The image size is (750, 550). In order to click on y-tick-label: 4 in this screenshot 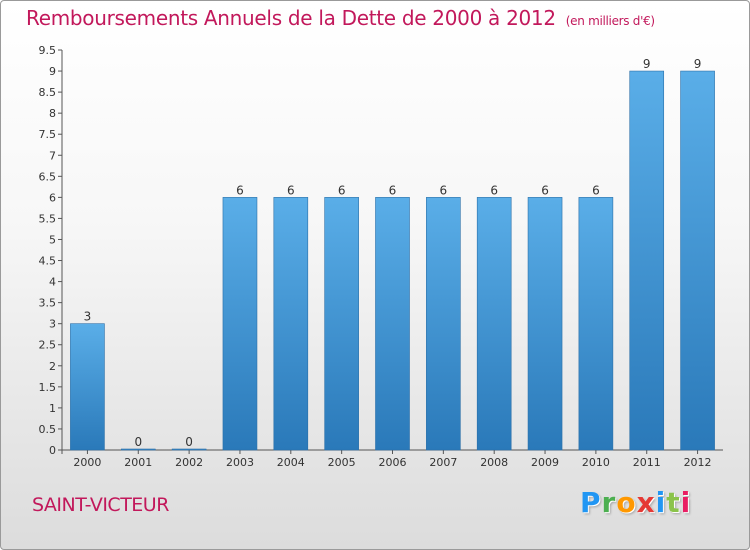, I will do `click(52, 282)`.